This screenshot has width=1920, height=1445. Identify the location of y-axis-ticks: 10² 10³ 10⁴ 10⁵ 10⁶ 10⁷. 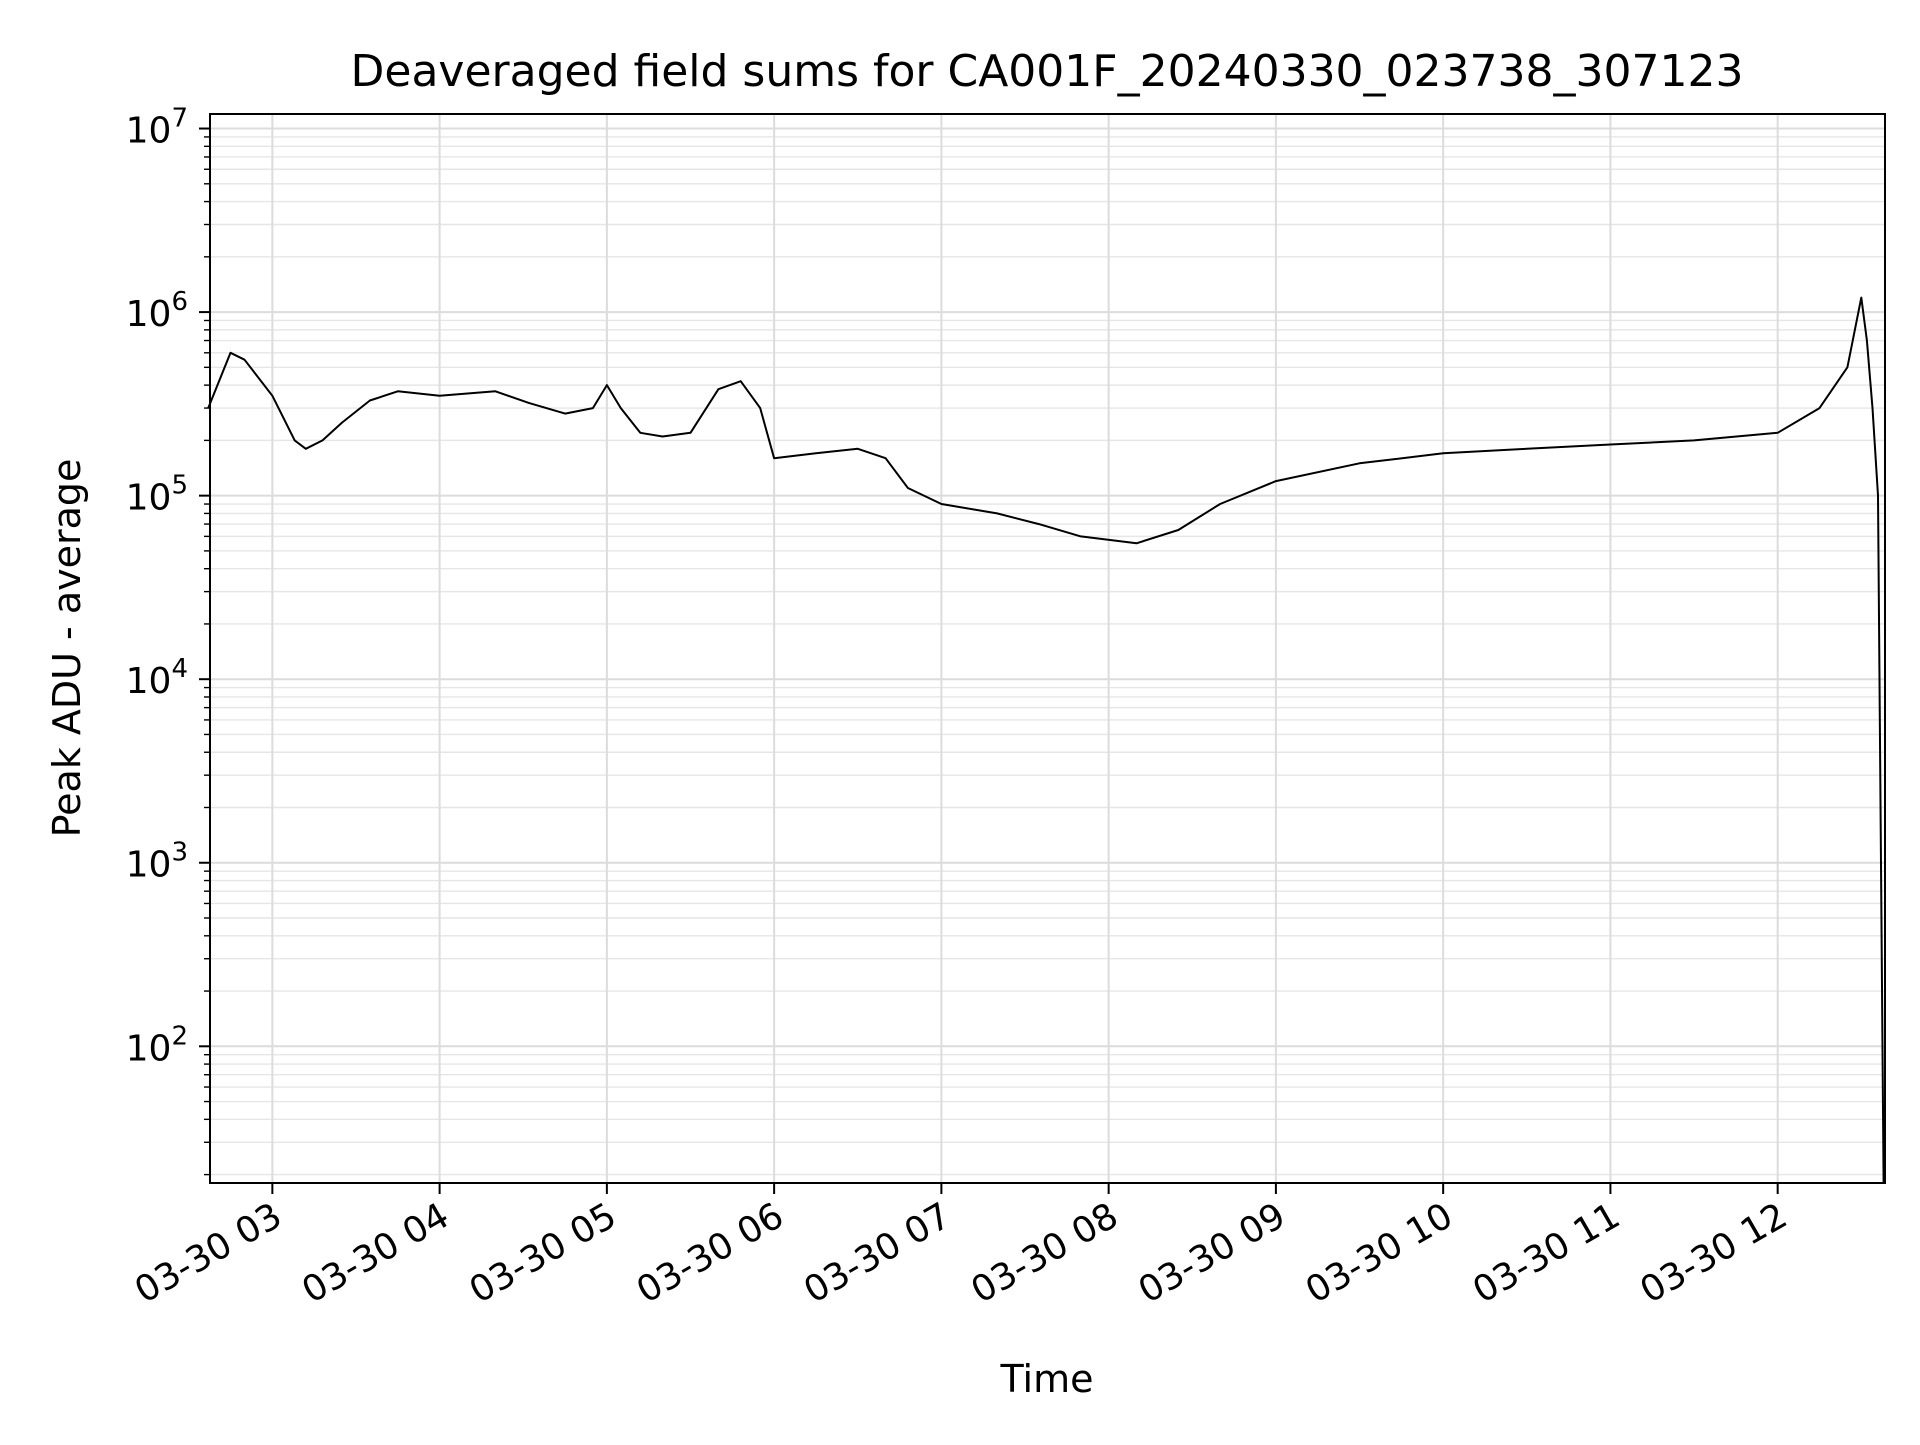
(168, 640).